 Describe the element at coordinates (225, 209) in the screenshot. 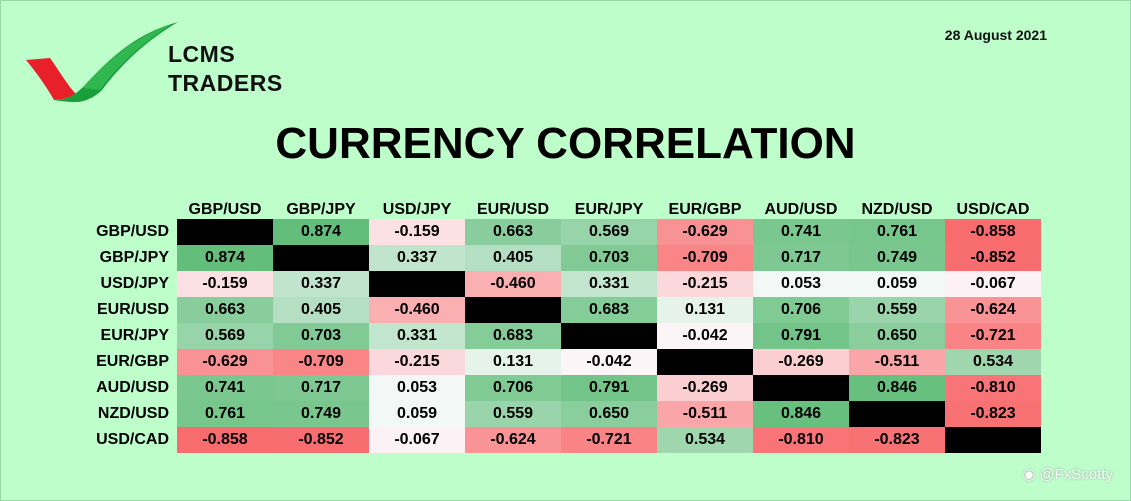

I see `column-header: GBP/USD` at that location.